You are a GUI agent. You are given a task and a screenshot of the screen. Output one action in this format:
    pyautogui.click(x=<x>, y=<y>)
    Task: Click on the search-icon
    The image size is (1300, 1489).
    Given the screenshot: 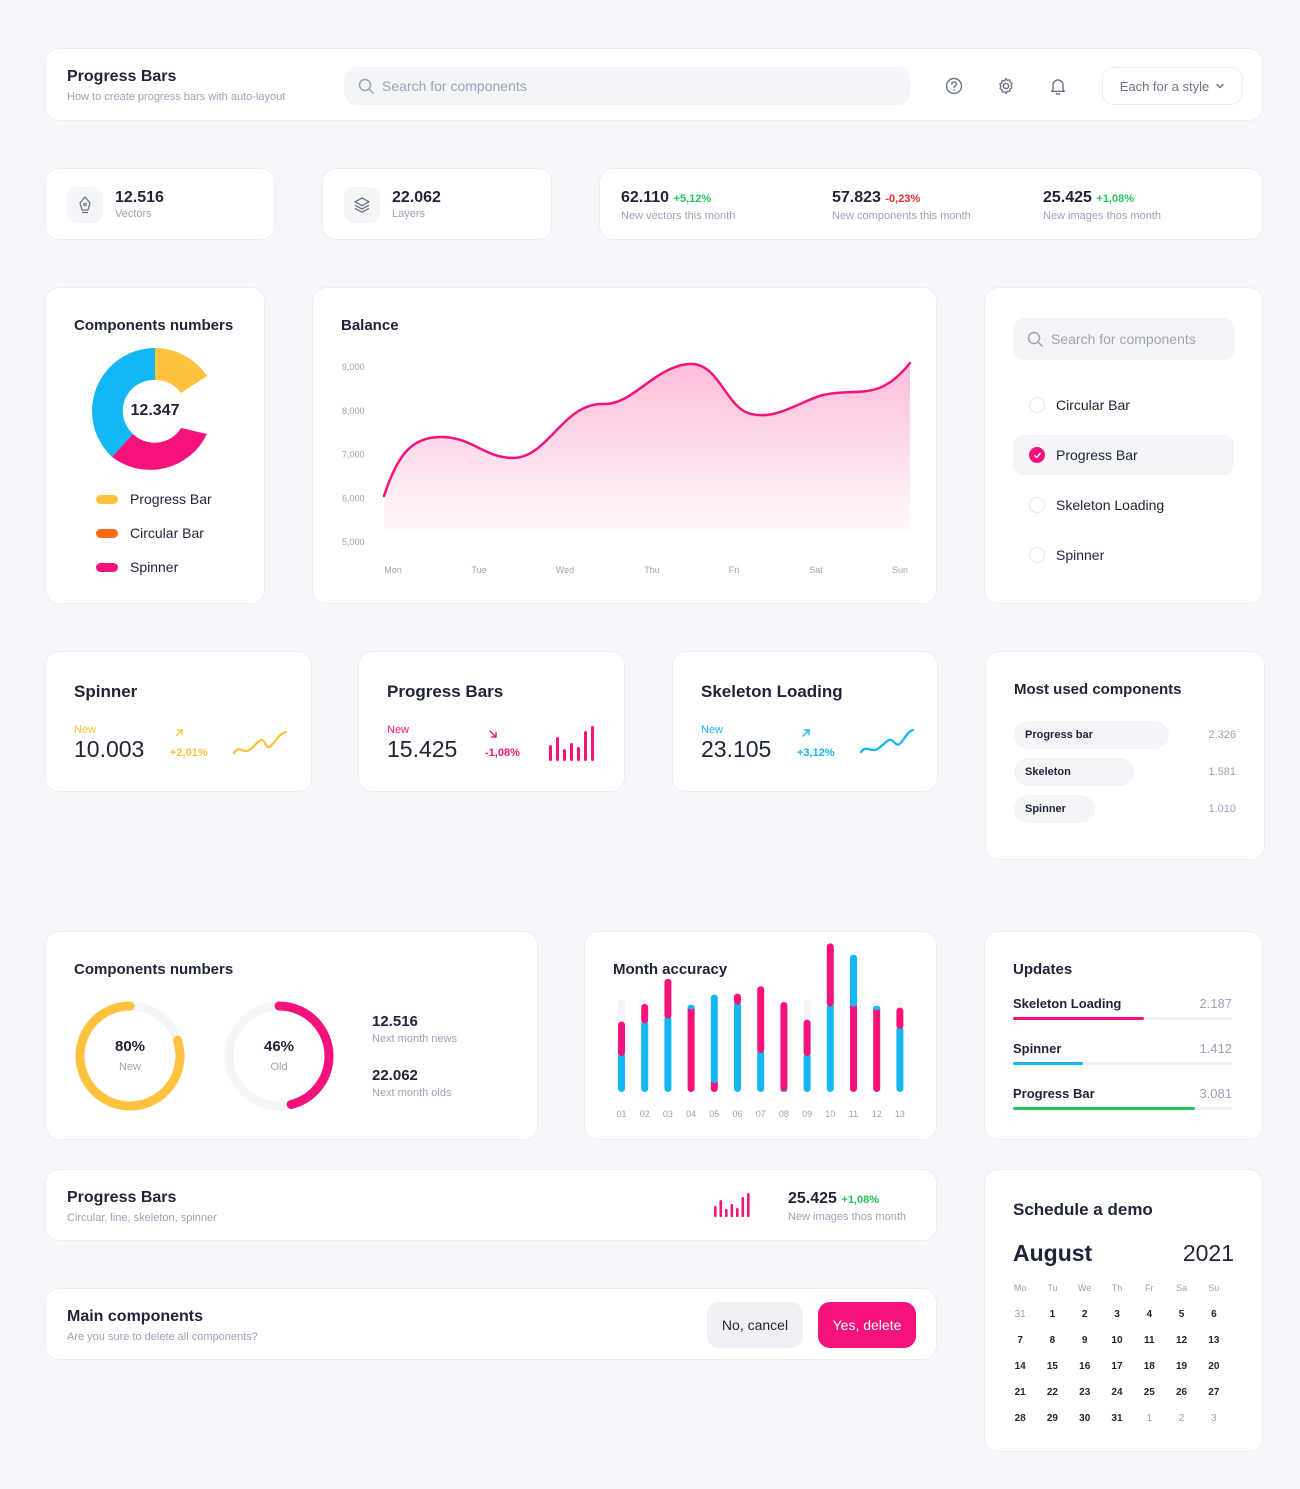 What is the action you would take?
    pyautogui.click(x=366, y=86)
    